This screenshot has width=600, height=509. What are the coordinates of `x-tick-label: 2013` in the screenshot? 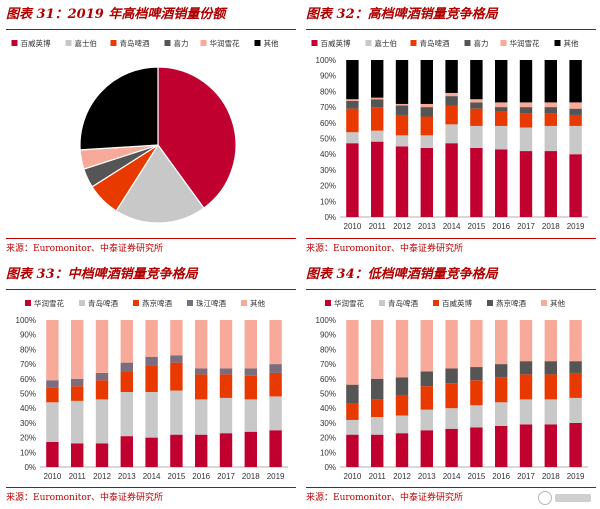 It's located at (427, 476).